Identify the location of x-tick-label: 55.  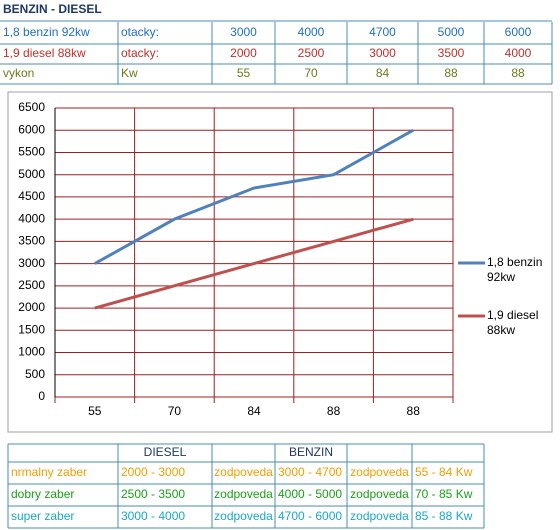
(95, 411).